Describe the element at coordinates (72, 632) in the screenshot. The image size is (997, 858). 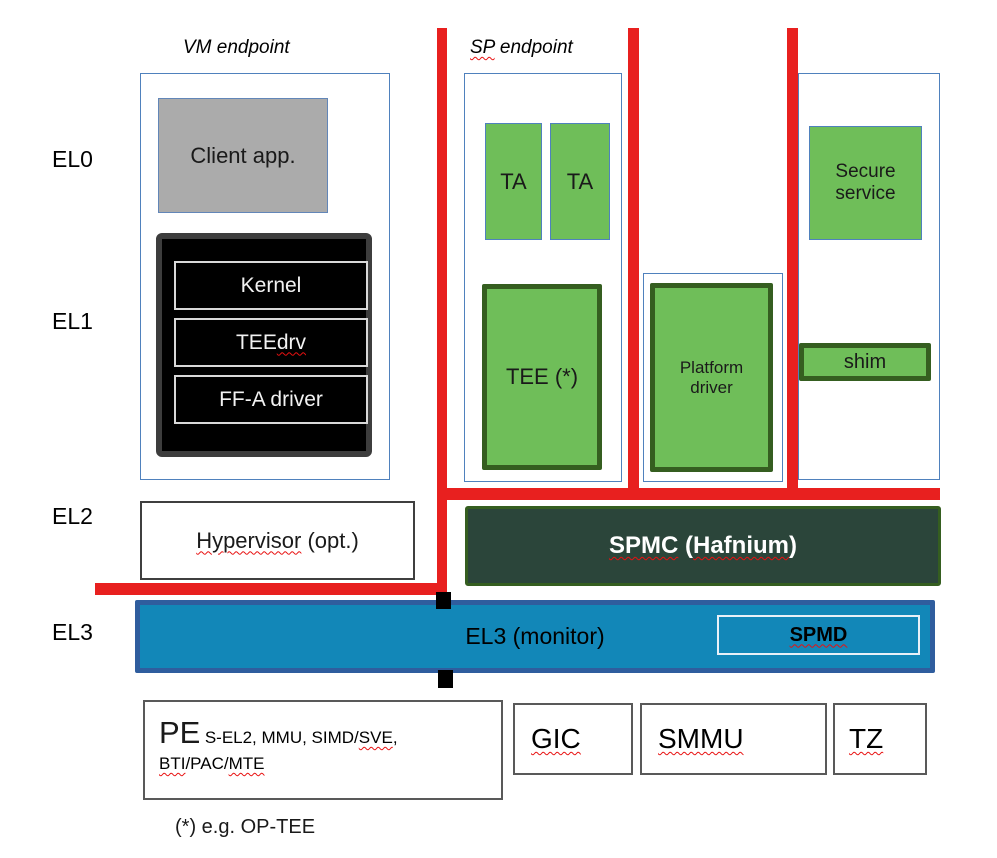
I see `el3-label: EL3` at that location.